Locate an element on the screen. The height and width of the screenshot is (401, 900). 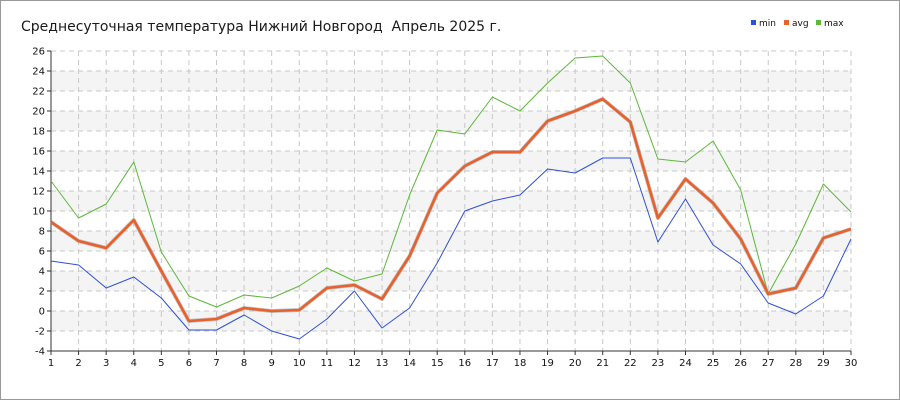
x-tick-label: 13 is located at coordinates (382, 363).